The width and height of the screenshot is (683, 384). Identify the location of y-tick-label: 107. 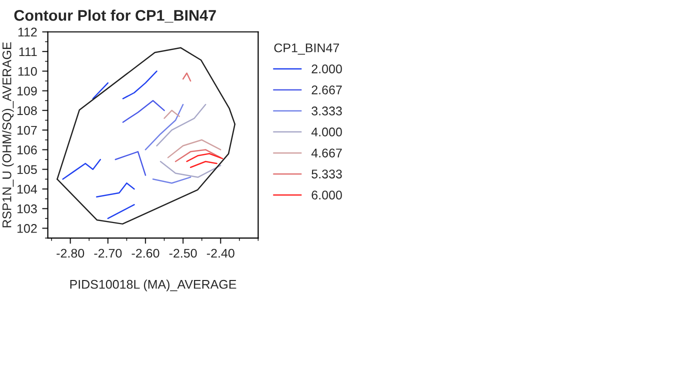
(27, 130).